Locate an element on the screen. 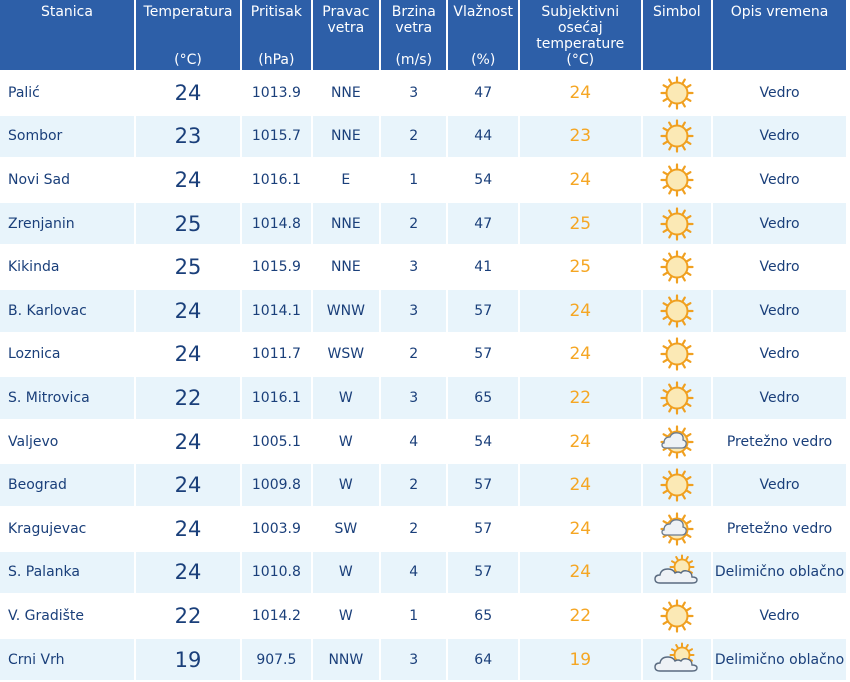 Image resolution: width=850 pixels, height=682 pixels. table-row: Beograd 24 1009.8 W 2 57 24 Vedro is located at coordinates (423, 485).